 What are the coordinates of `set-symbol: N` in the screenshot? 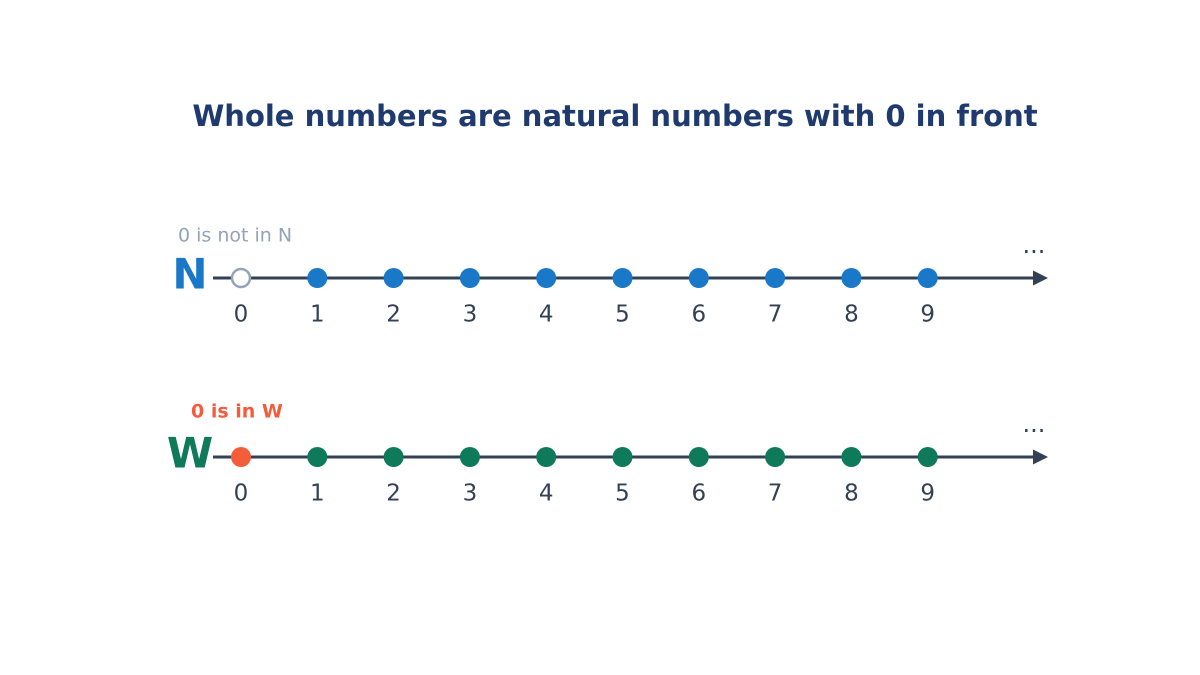 It's located at (189, 274).